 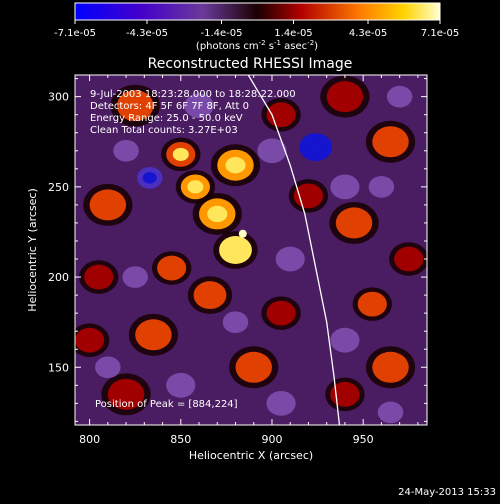 What do you see at coordinates (250, 64) in the screenshot?
I see `chart-title: Reconstructed RHESSI Image` at bounding box center [250, 64].